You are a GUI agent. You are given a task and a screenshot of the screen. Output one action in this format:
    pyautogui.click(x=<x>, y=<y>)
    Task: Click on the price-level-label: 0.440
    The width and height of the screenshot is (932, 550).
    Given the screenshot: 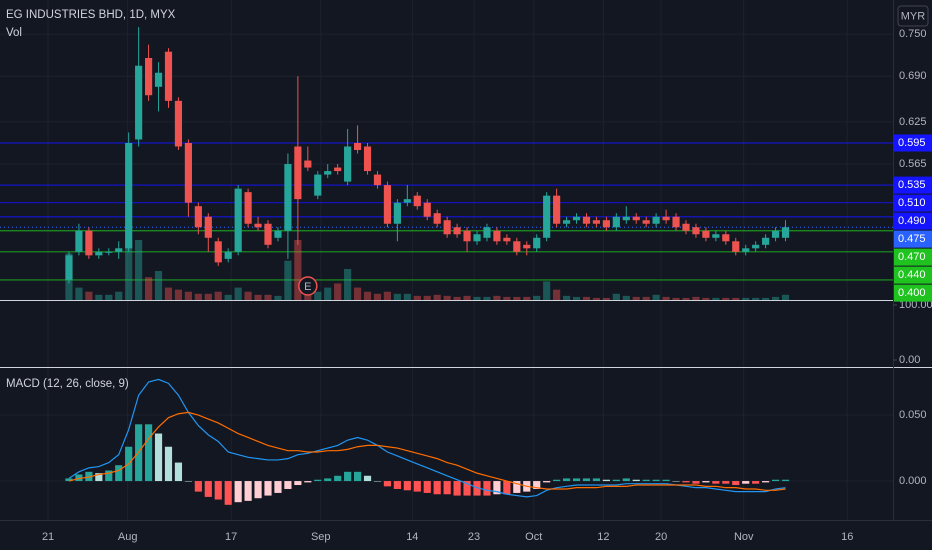 What is the action you would take?
    pyautogui.click(x=912, y=275)
    